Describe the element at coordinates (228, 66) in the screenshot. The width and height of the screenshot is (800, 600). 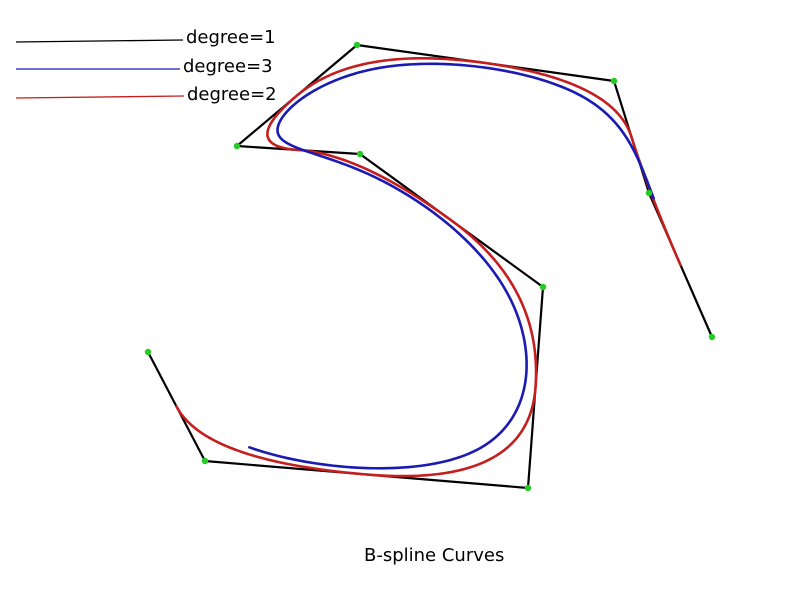
I see `legend-label-degree-3: degree=3` at that location.